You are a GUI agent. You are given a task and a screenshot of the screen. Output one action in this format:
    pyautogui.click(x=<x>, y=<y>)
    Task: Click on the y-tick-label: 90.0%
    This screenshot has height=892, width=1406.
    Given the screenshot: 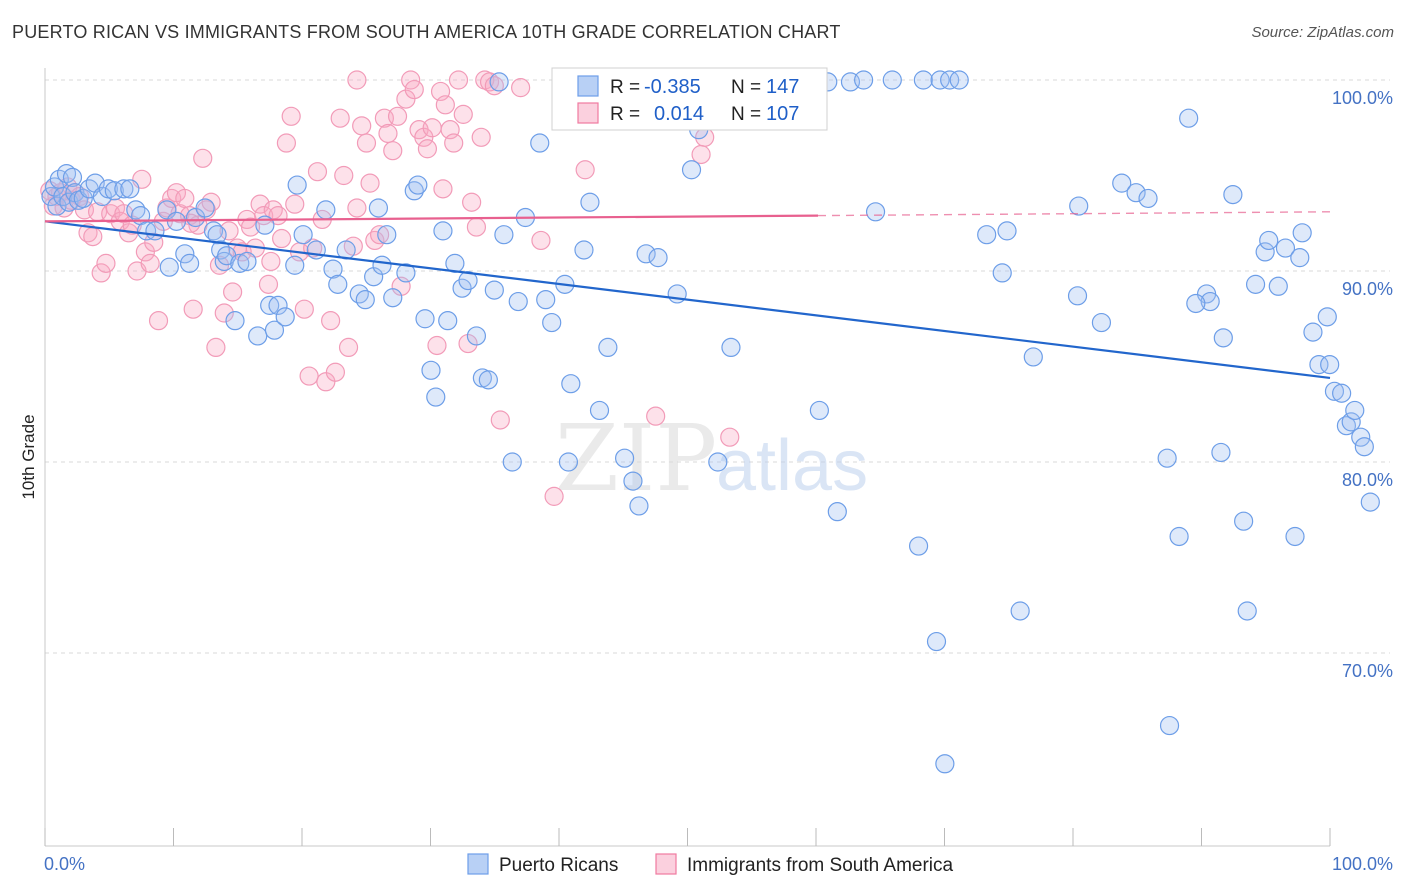 What is the action you would take?
    pyautogui.click(x=1367, y=289)
    